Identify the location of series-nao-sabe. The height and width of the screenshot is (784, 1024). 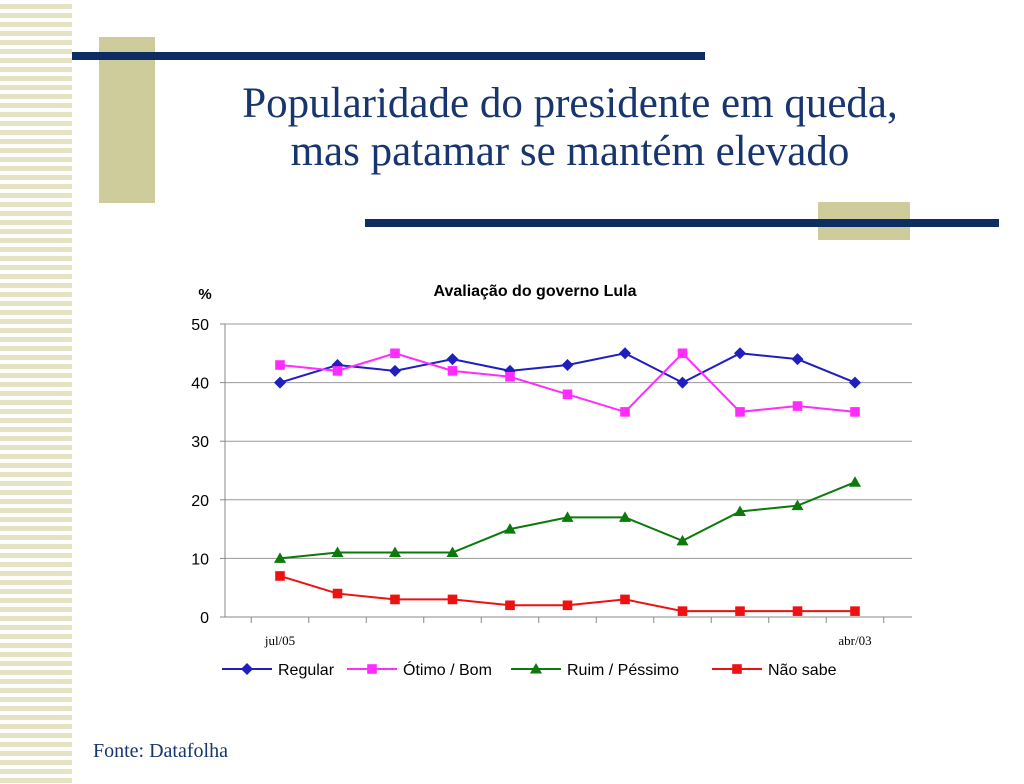
(567, 593).